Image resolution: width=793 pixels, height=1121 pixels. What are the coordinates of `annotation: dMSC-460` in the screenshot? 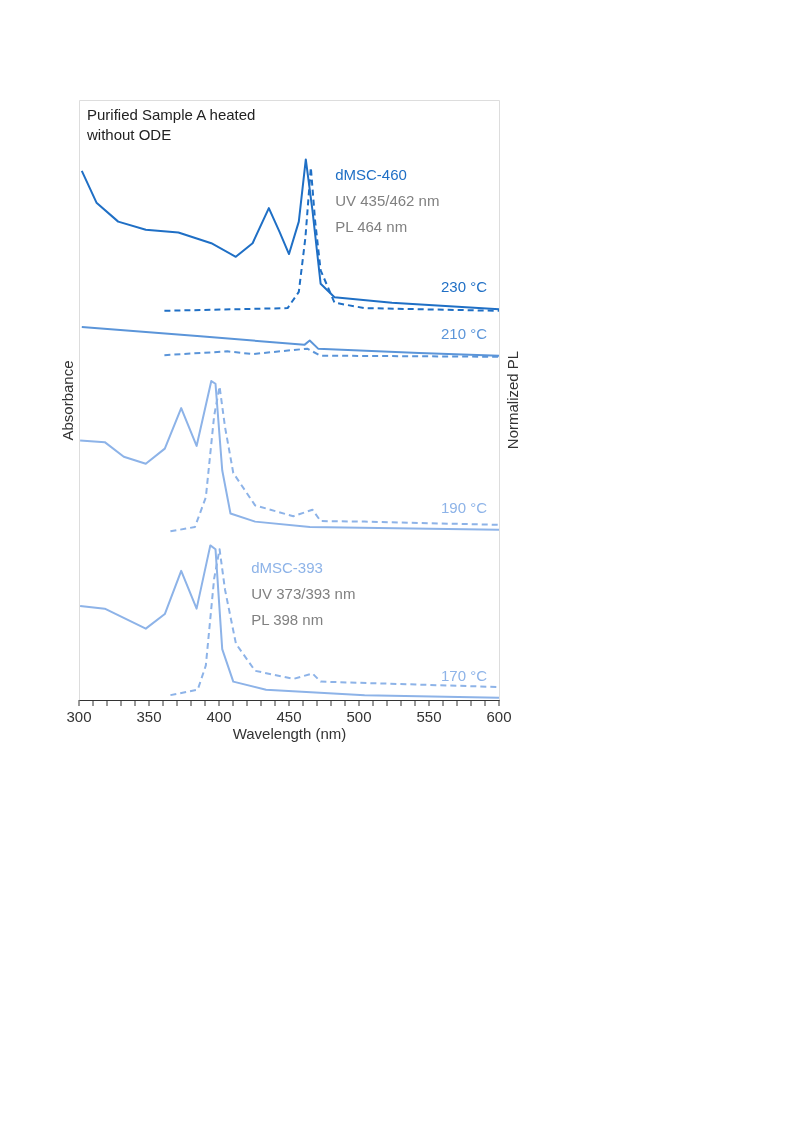 It's located at (371, 174).